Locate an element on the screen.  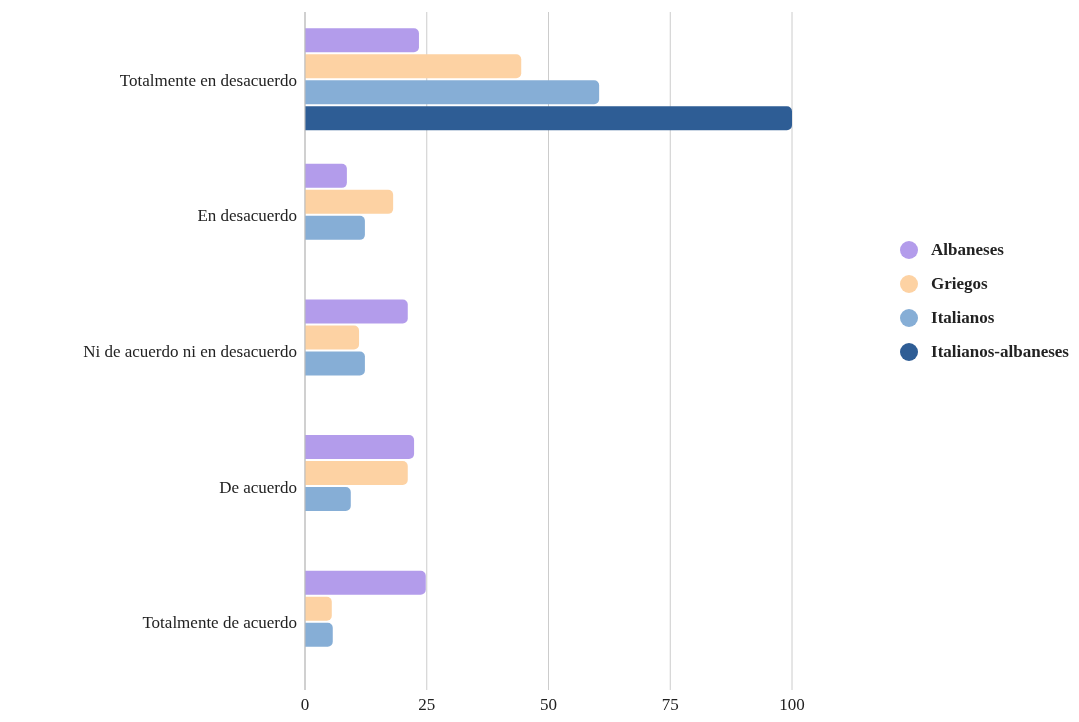
y-tick-label: Totalmente de acuerdo is located at coordinates (219, 623).